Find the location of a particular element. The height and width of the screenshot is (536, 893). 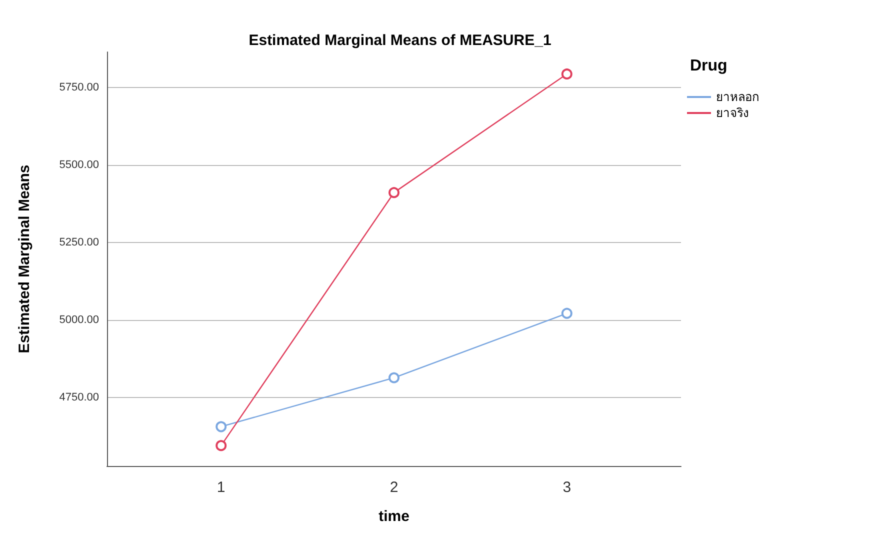

y-tick-label: 5750.00 is located at coordinates (79, 88).